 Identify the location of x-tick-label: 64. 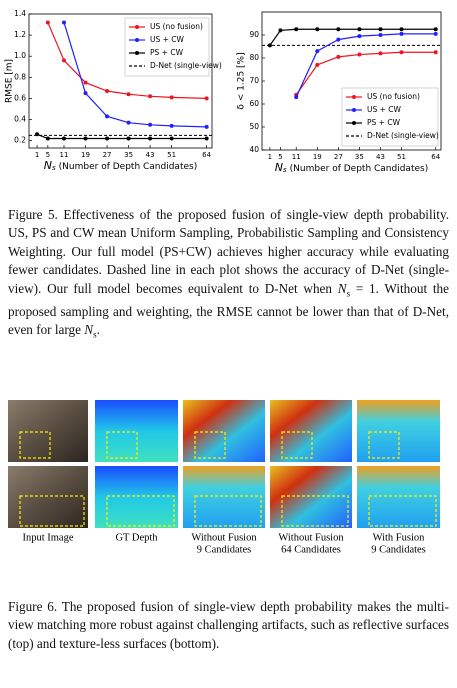
(206, 155).